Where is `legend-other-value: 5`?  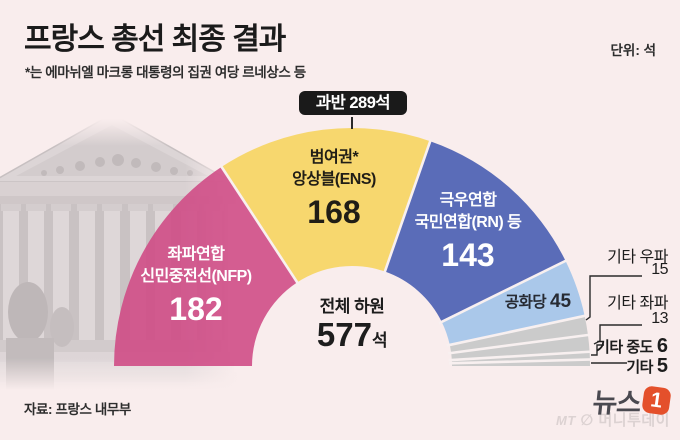
legend-other-value: 5 is located at coordinates (662, 366).